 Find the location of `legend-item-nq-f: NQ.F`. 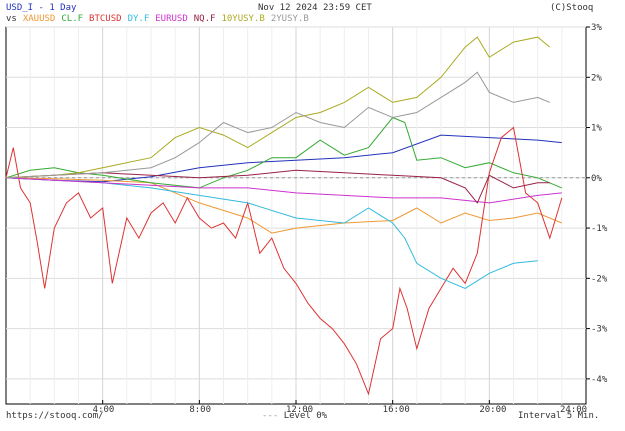

legend-item-nq-f: NQ.F is located at coordinates (204, 19).